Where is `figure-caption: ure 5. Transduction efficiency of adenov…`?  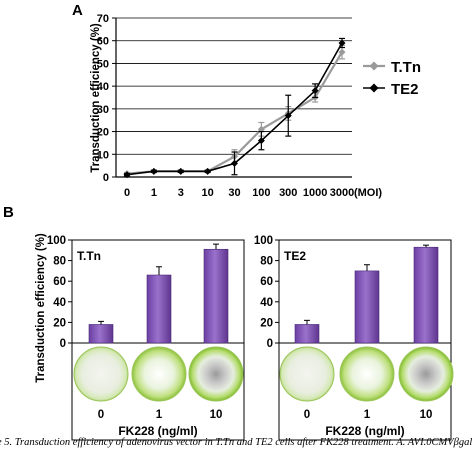 figure-caption: ure 5. Transduction efficiency of adenov… is located at coordinates (237, 442).